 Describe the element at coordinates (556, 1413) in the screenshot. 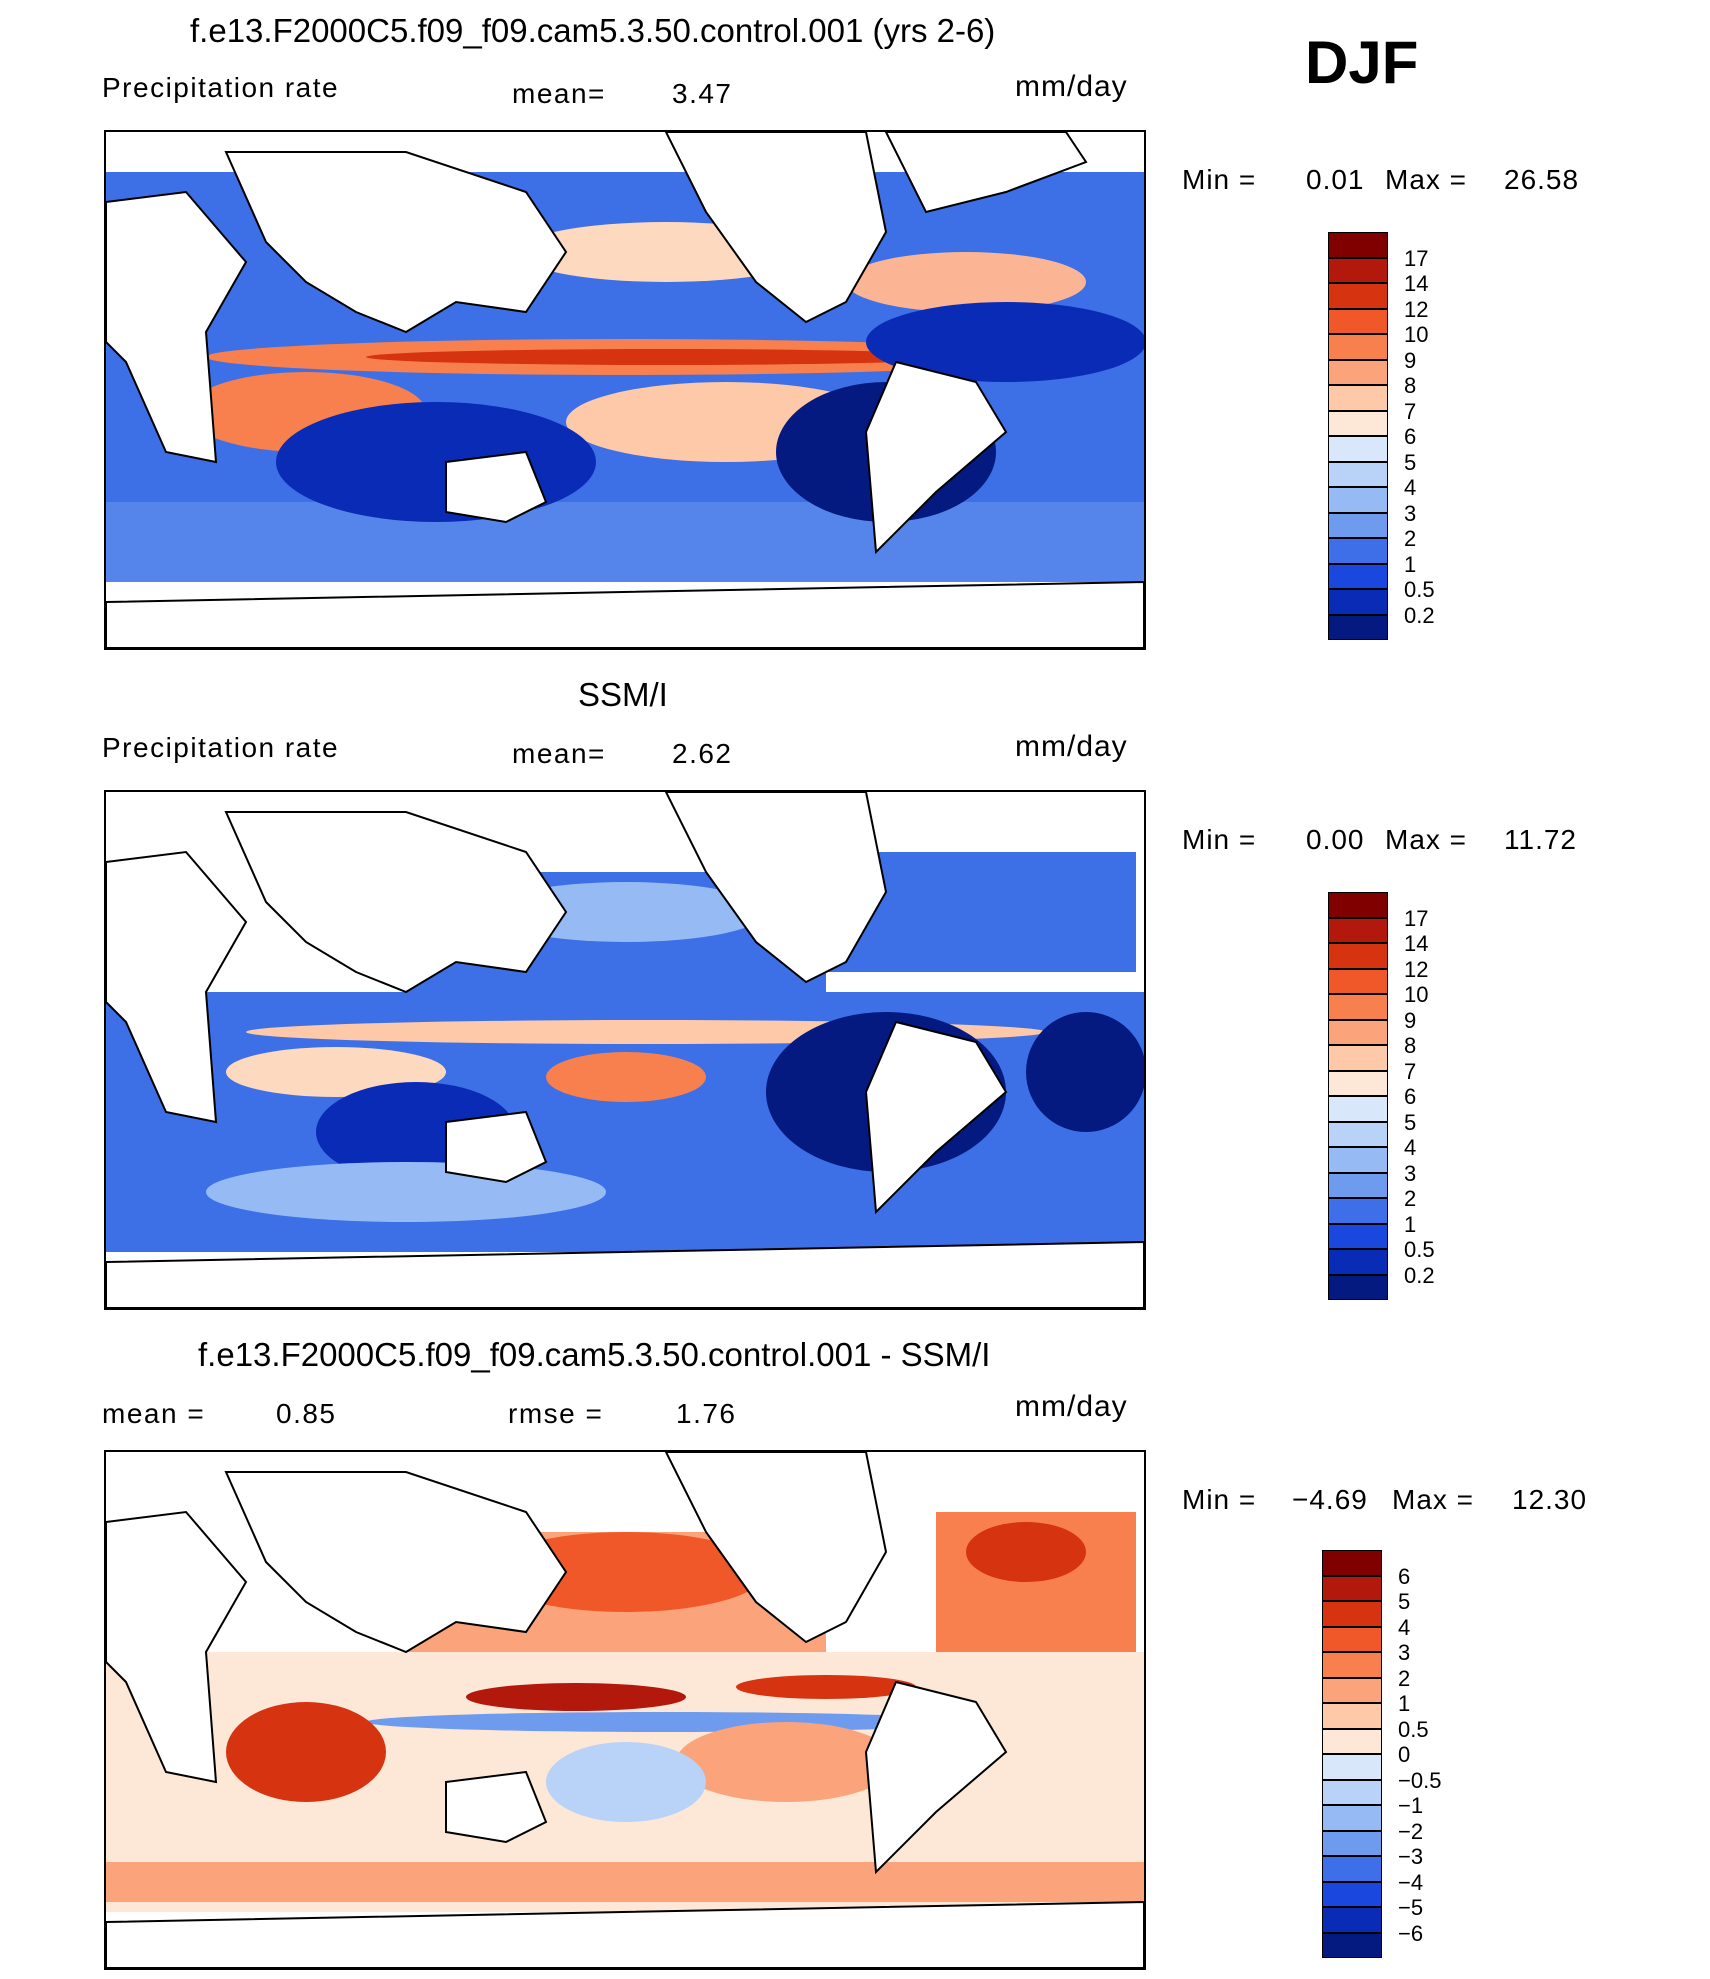

I see `panel3-rmse-label: rmse =` at that location.